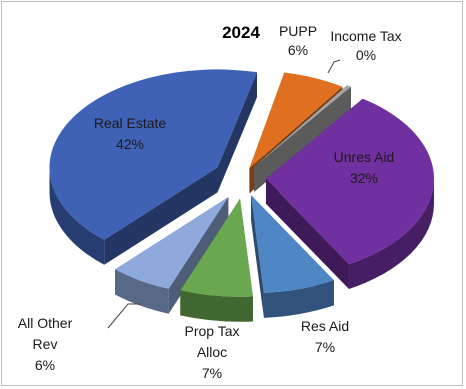 The height and width of the screenshot is (389, 466). What do you see at coordinates (334, 66) in the screenshot?
I see `leader-line-income-tax` at bounding box center [334, 66].